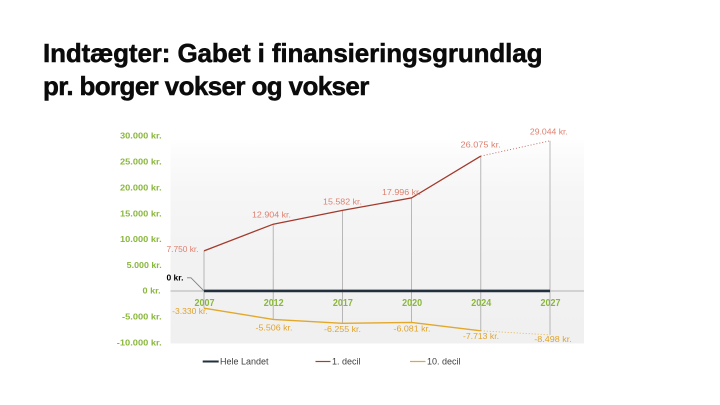 This screenshot has width=720, height=405. Describe the element at coordinates (481, 145) in the screenshot. I see `svg-text: 26.075 kr.` at that location.